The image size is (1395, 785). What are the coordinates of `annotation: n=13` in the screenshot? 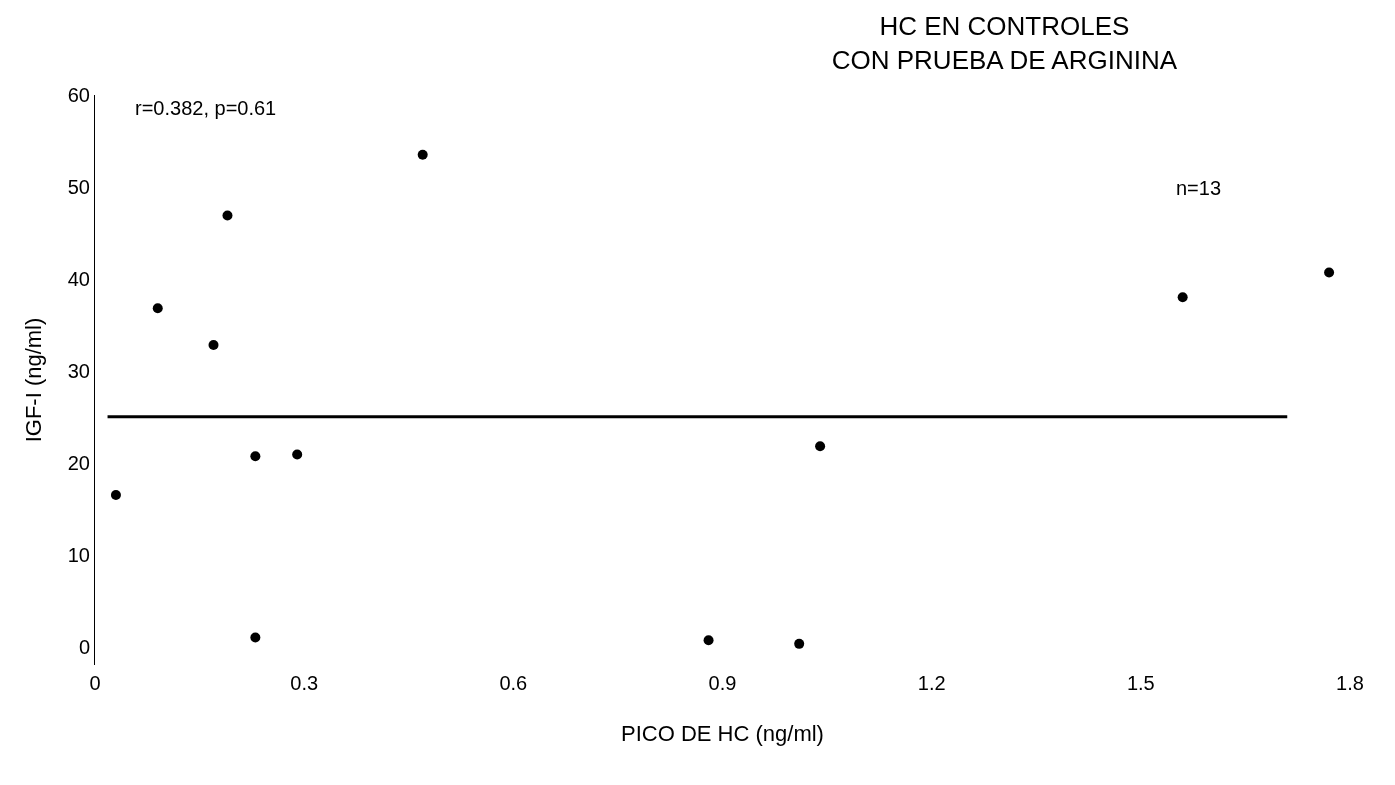 It's located at (1199, 188).